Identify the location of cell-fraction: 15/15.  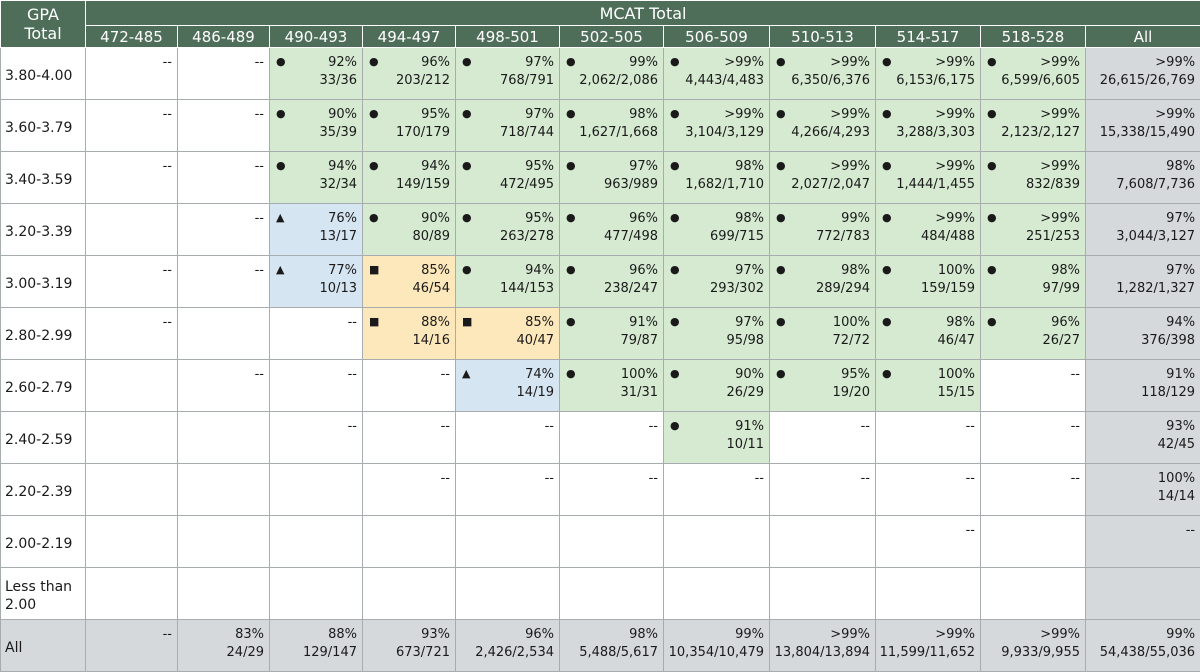
(925, 393).